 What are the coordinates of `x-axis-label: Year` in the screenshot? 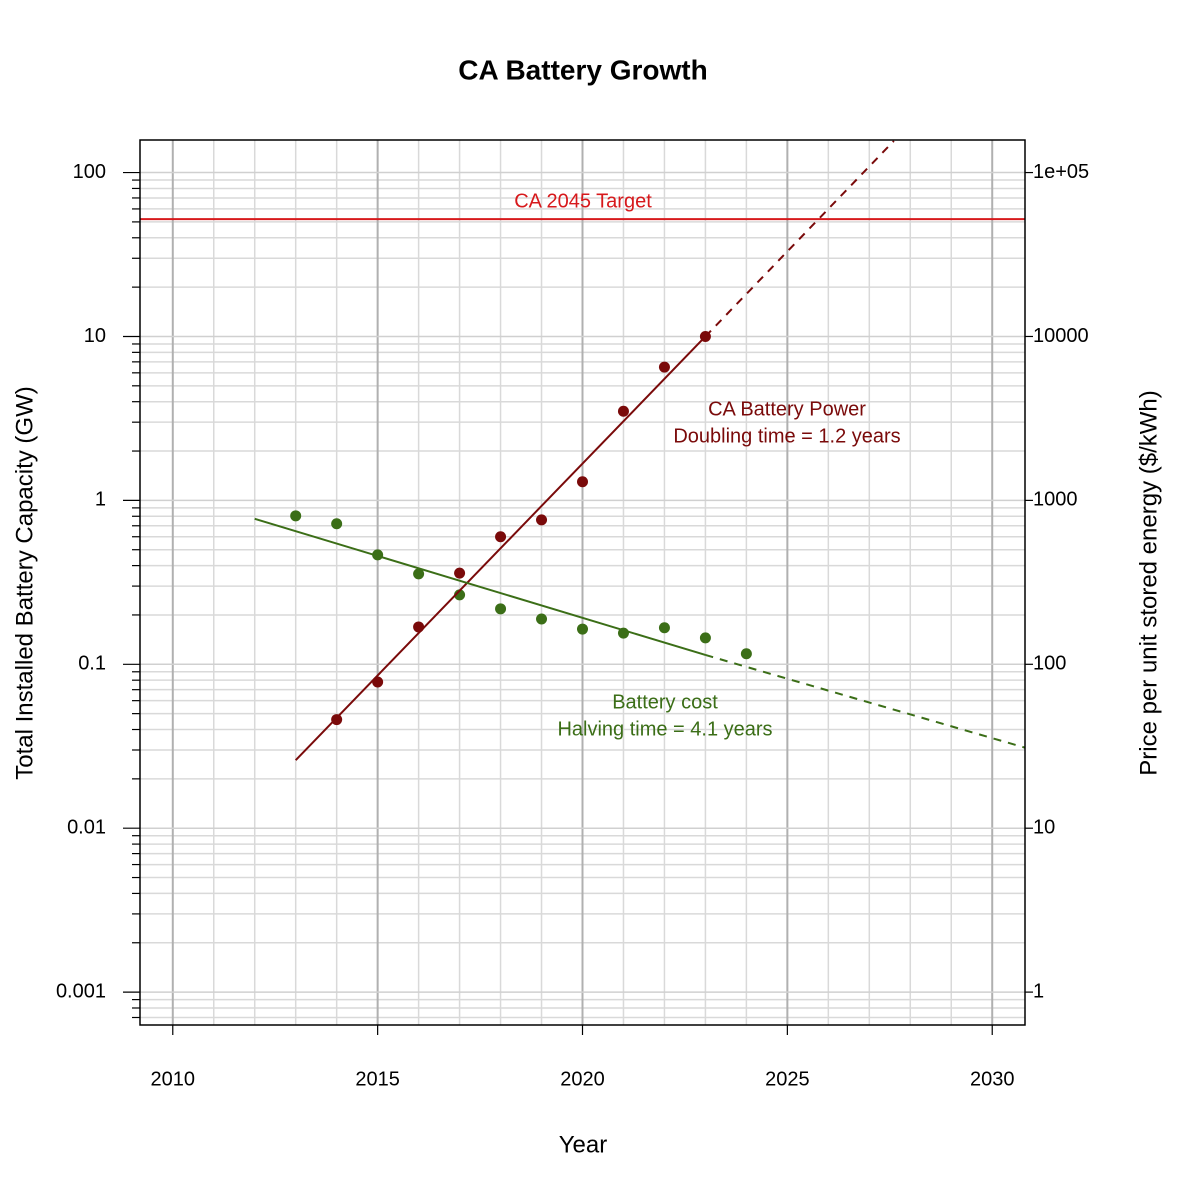 It's located at (583, 1144).